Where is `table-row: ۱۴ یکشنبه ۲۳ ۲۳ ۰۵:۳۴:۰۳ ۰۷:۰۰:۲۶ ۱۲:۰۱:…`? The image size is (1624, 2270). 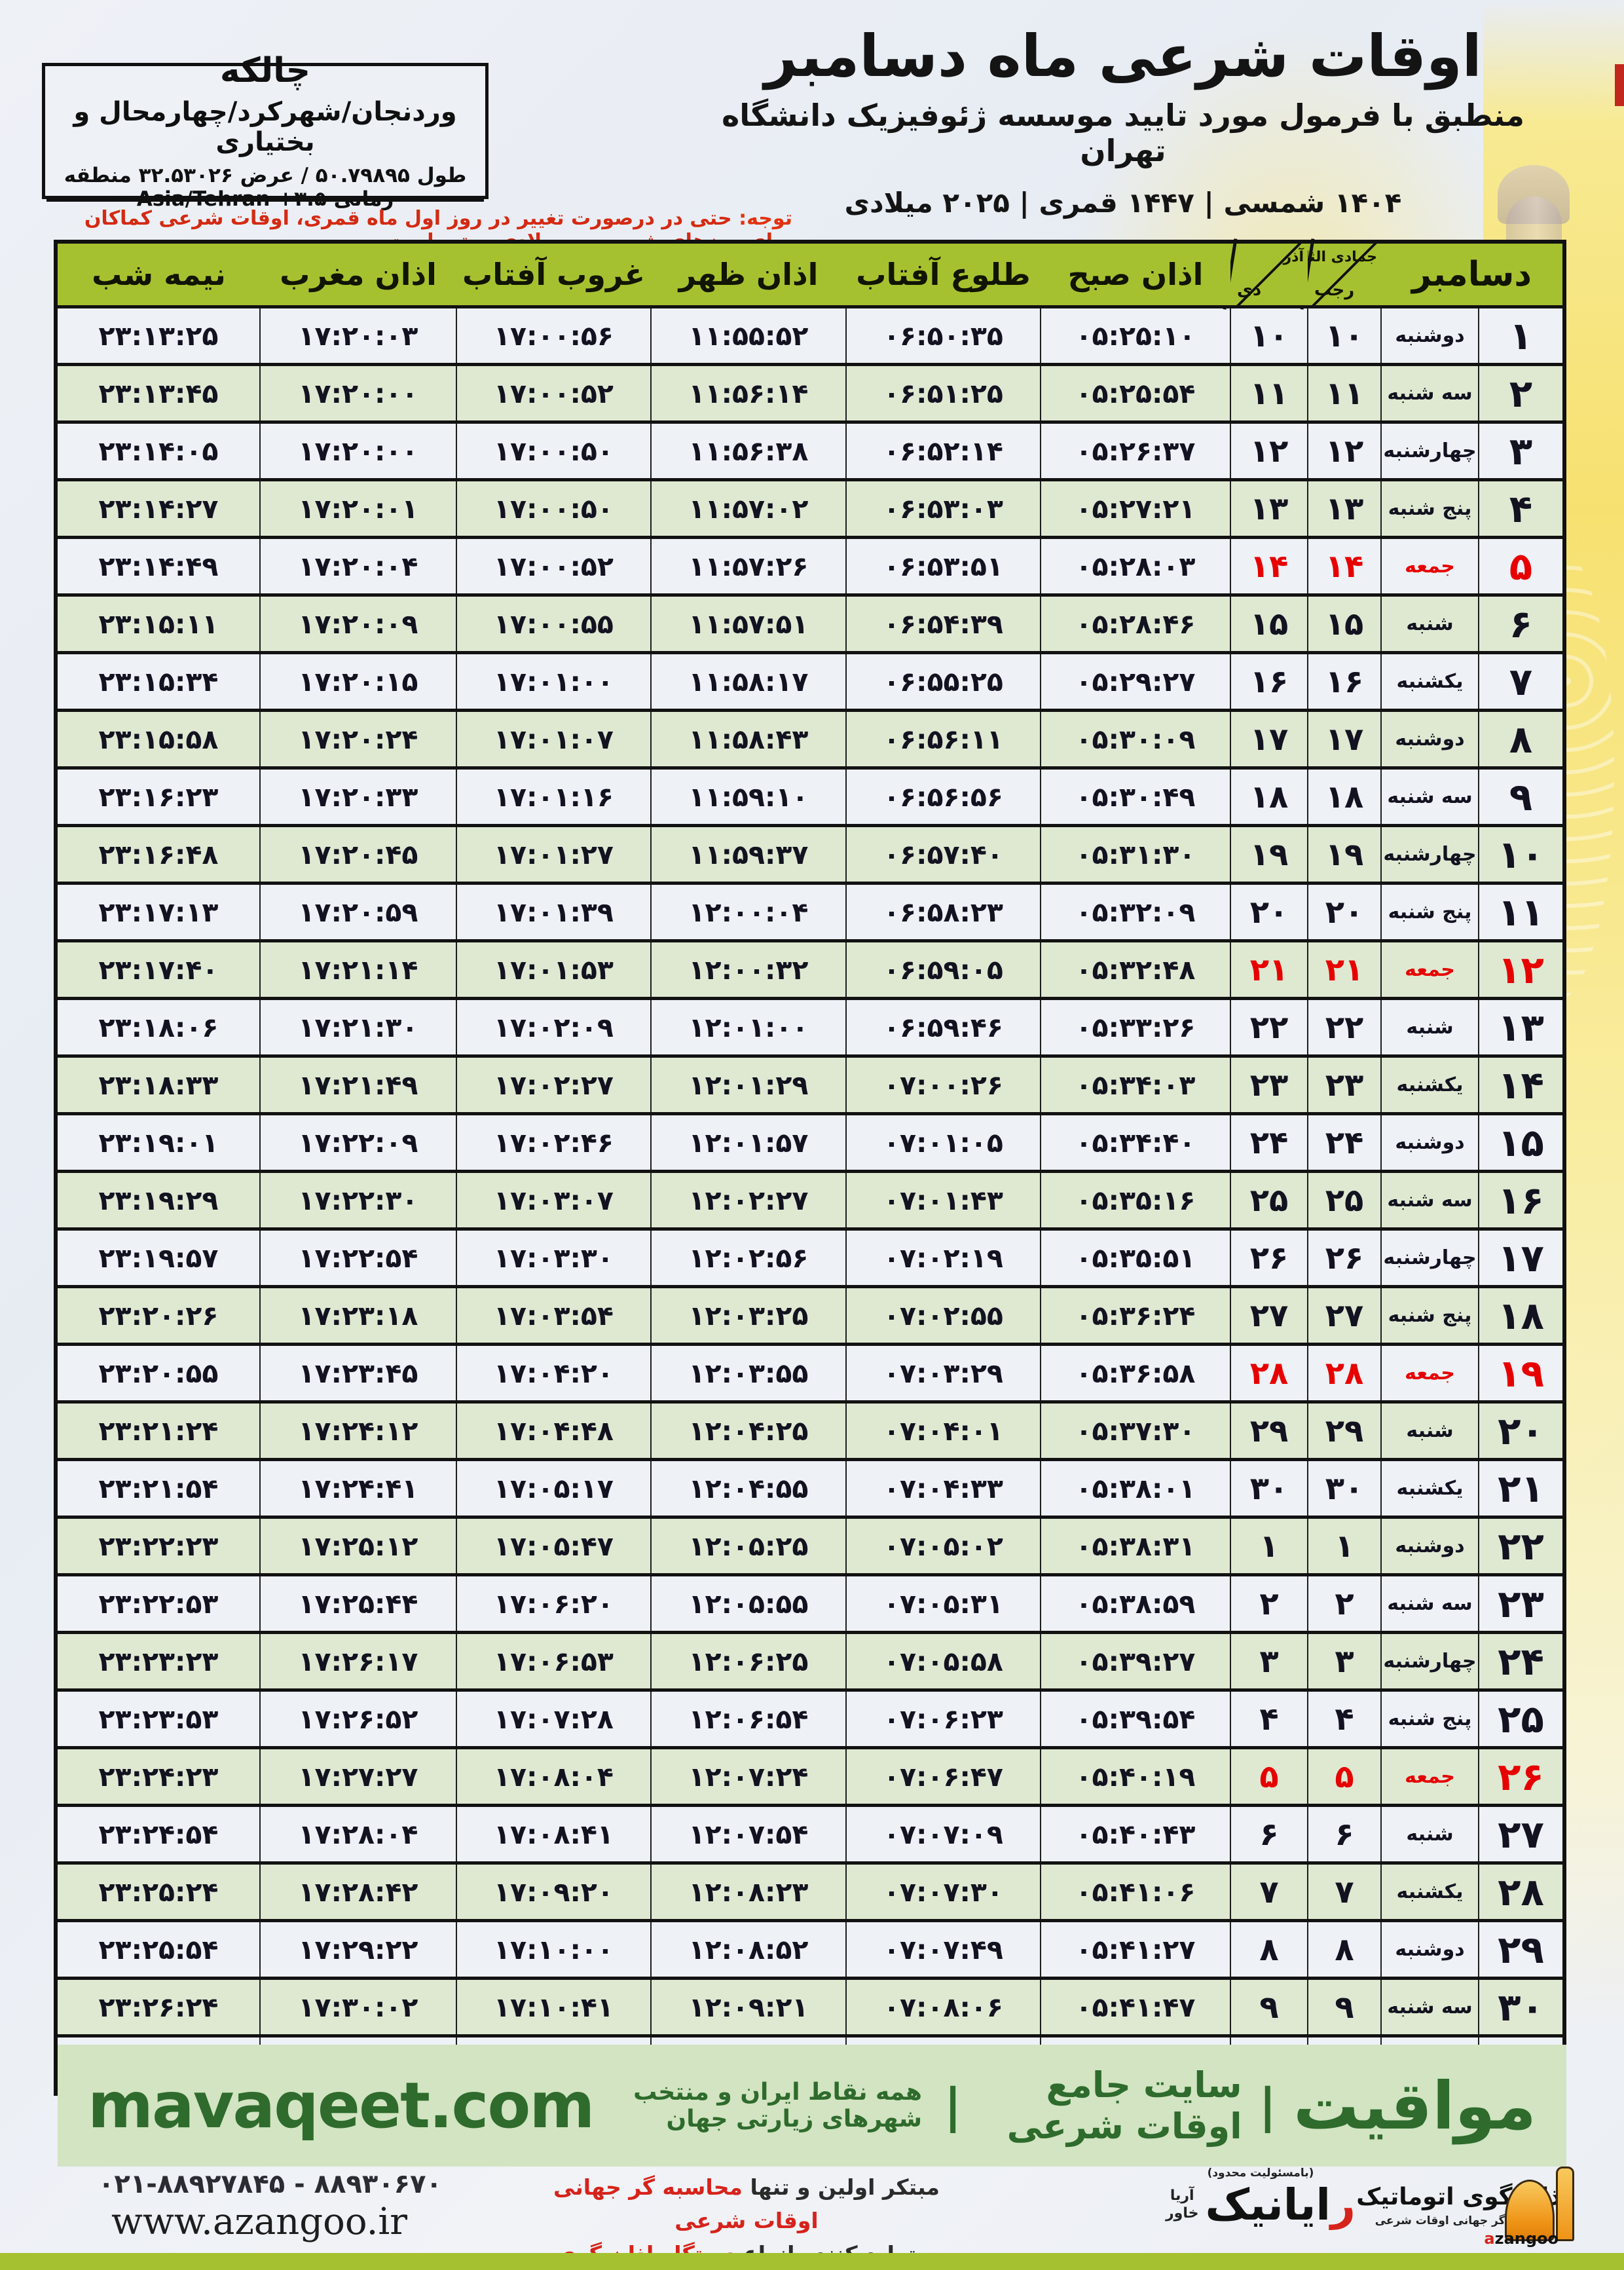 table-row: ۱۴ یکشنبه ۲۳ ۲۳ ۰۵:۳۴:۰۳ ۰۷:۰۰:۲۶ ۱۲:۰۱:… is located at coordinates (810, 1084).